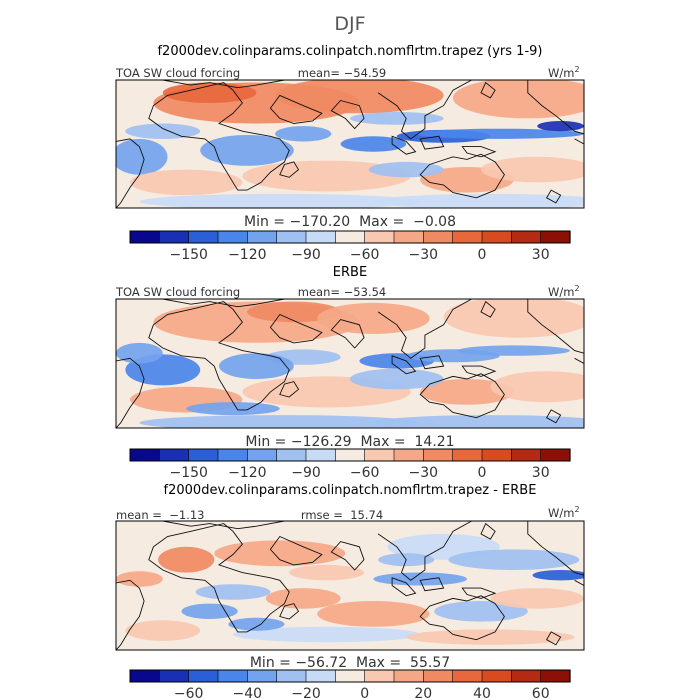 The image size is (700, 700). Describe the element at coordinates (306, 693) in the screenshot. I see `colorbar-tick-label: −20` at that location.